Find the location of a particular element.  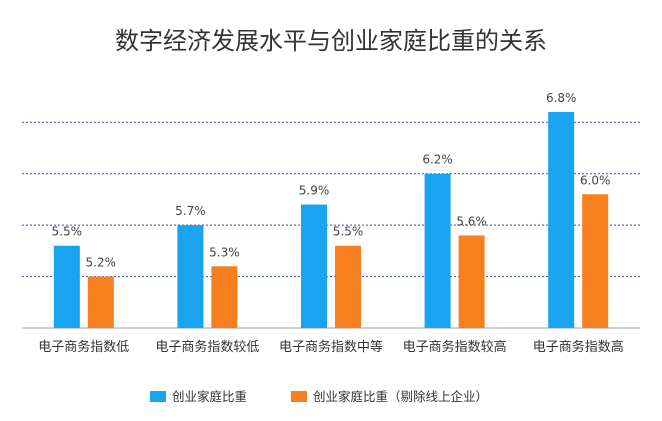

data-label-series1-2: 5.5% is located at coordinates (348, 232).